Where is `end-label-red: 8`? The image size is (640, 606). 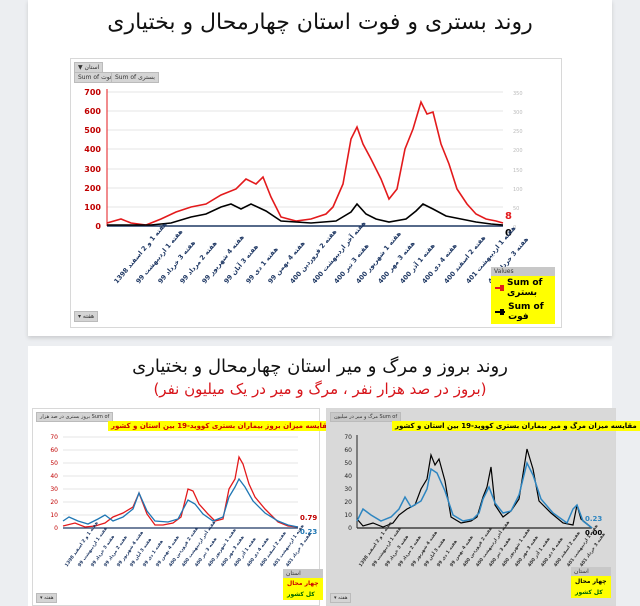 end-label-red: 8 is located at coordinates (508, 216).